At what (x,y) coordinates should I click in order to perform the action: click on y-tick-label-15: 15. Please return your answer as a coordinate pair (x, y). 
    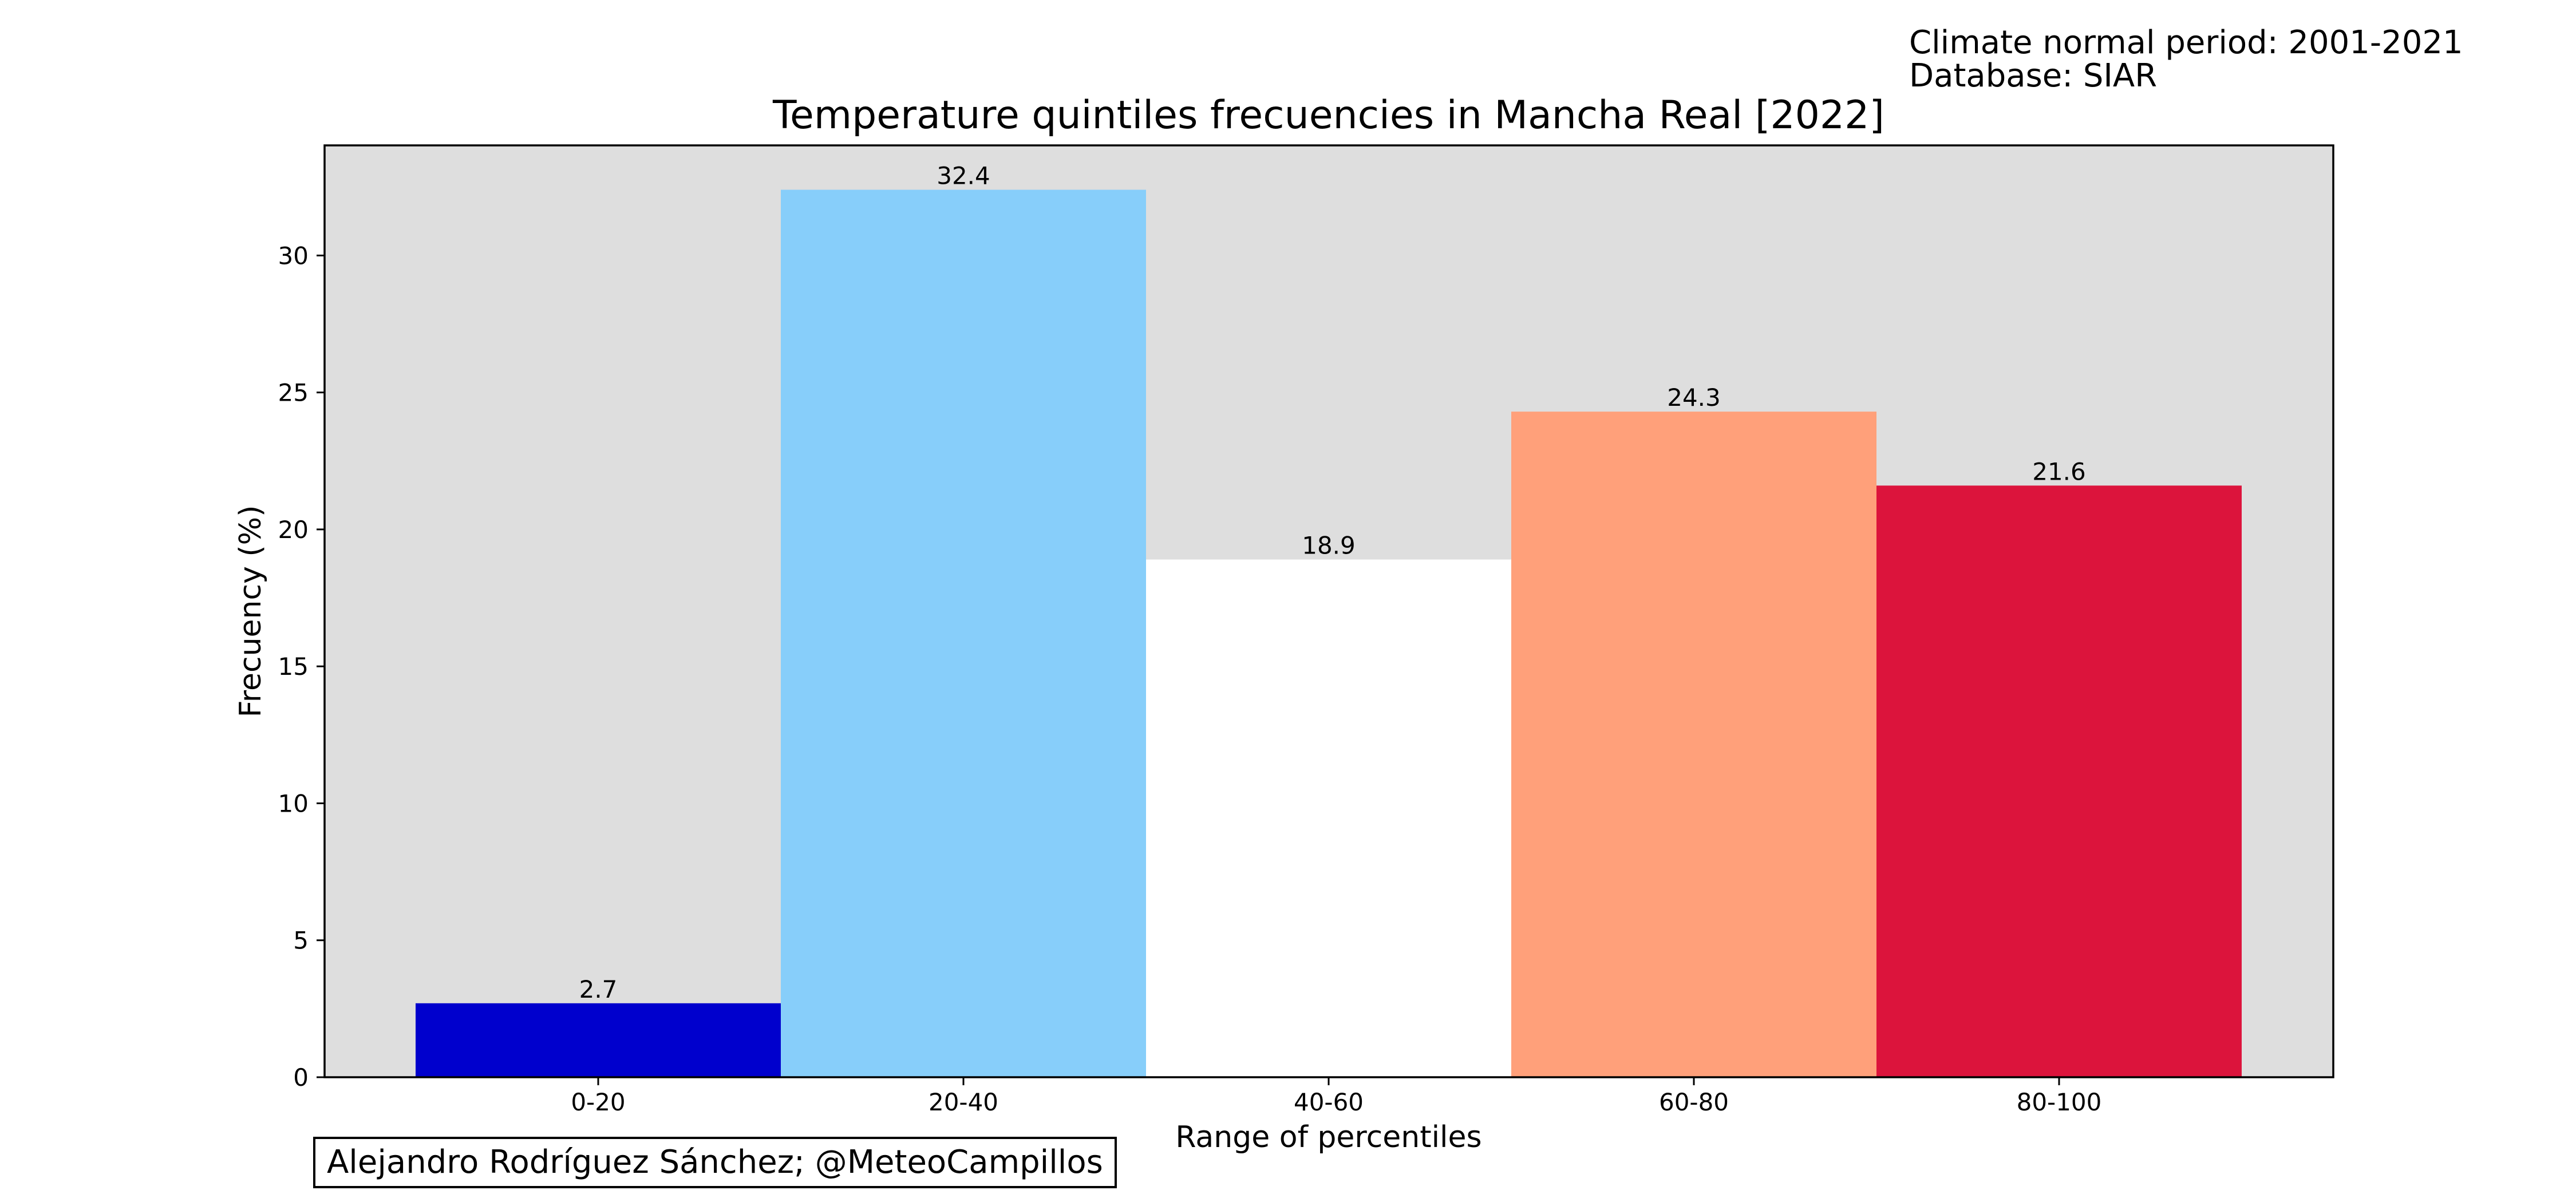
    Looking at the image, I should click on (293, 667).